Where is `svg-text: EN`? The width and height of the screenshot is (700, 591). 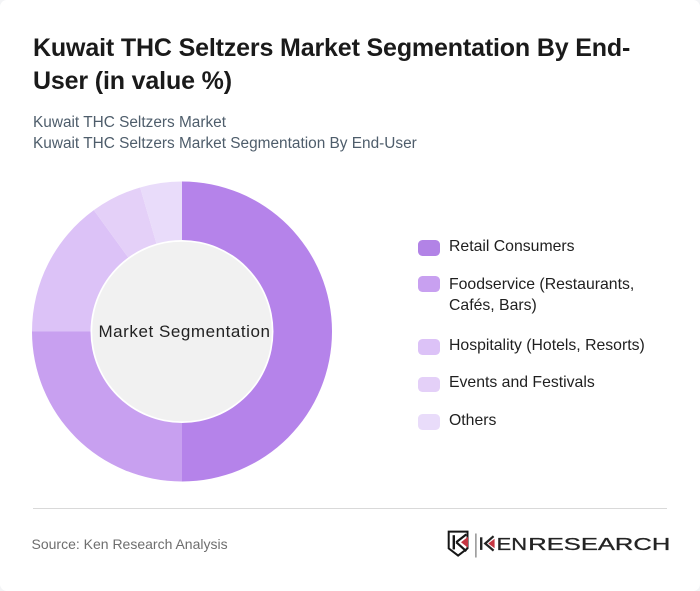
svg-text: EN is located at coordinates (512, 544).